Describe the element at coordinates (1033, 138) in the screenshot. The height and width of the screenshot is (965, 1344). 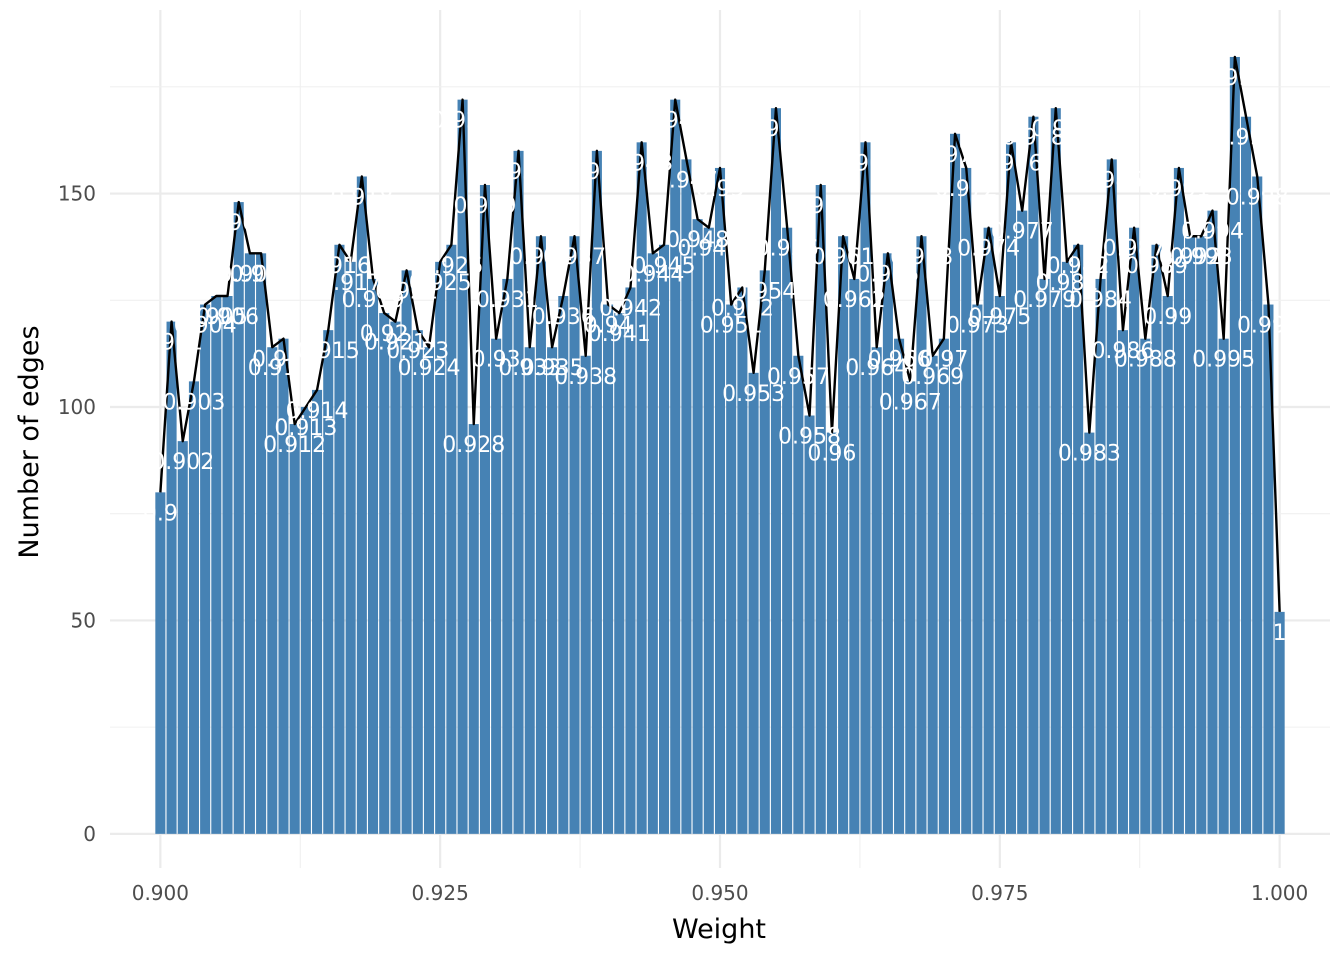
I see `data-label: 0.978` at that location.